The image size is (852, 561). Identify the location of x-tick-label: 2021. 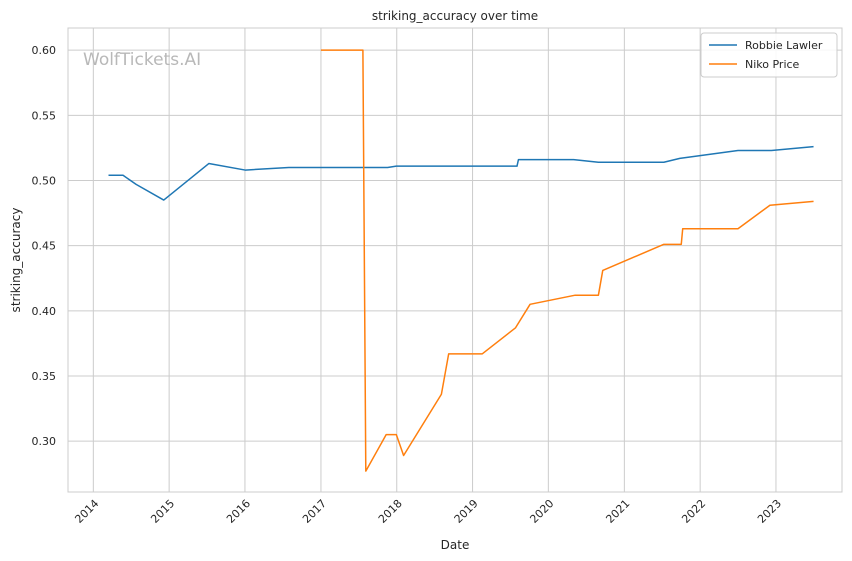
(617, 511).